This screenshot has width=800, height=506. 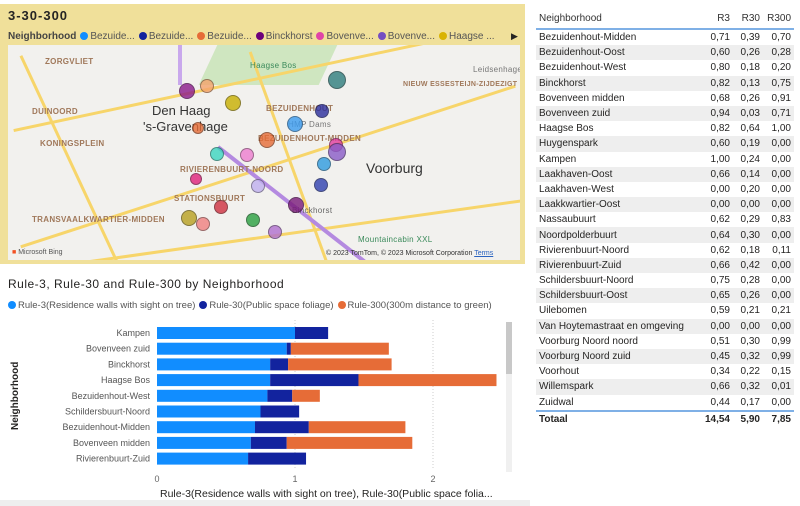 What do you see at coordinates (283, 36) in the screenshot?
I see `legend-item: Binckhorst` at bounding box center [283, 36].